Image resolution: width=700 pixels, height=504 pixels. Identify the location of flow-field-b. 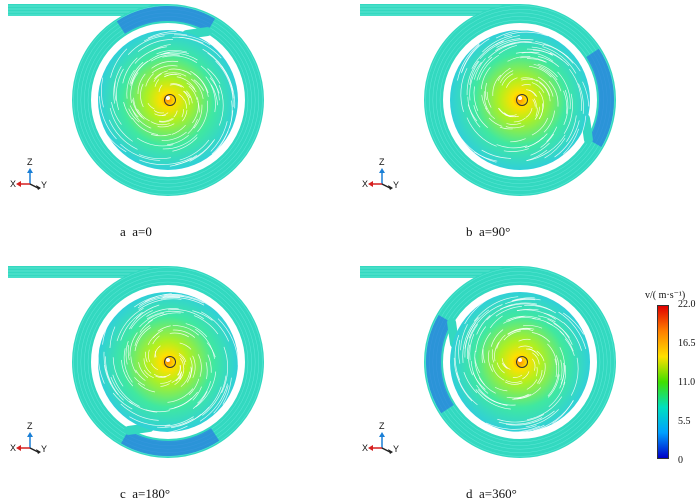
(488, 100).